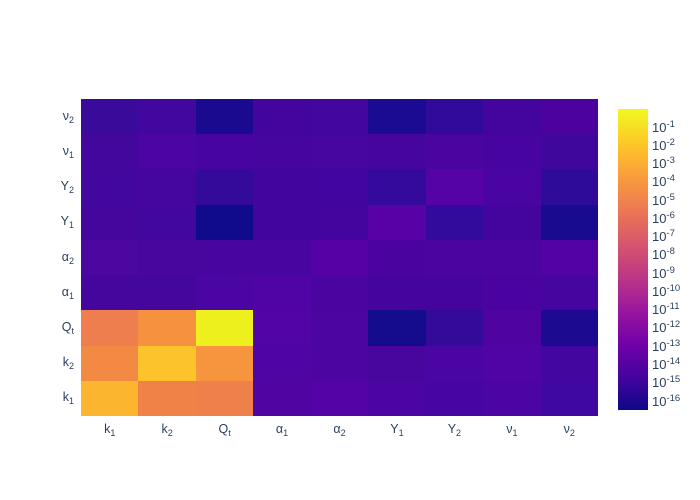 This screenshot has width=700, height=500. What do you see at coordinates (224, 117) in the screenshot?
I see `heatmap-cell-ν2-Qt` at bounding box center [224, 117].